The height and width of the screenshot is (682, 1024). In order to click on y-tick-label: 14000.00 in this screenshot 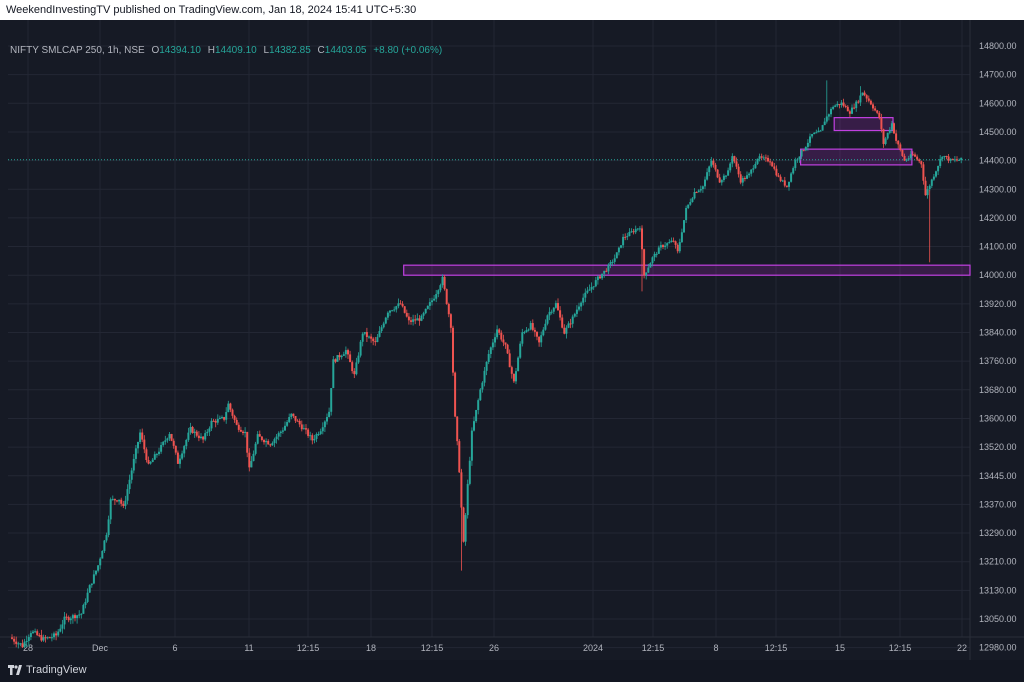, I will do `click(998, 275)`.